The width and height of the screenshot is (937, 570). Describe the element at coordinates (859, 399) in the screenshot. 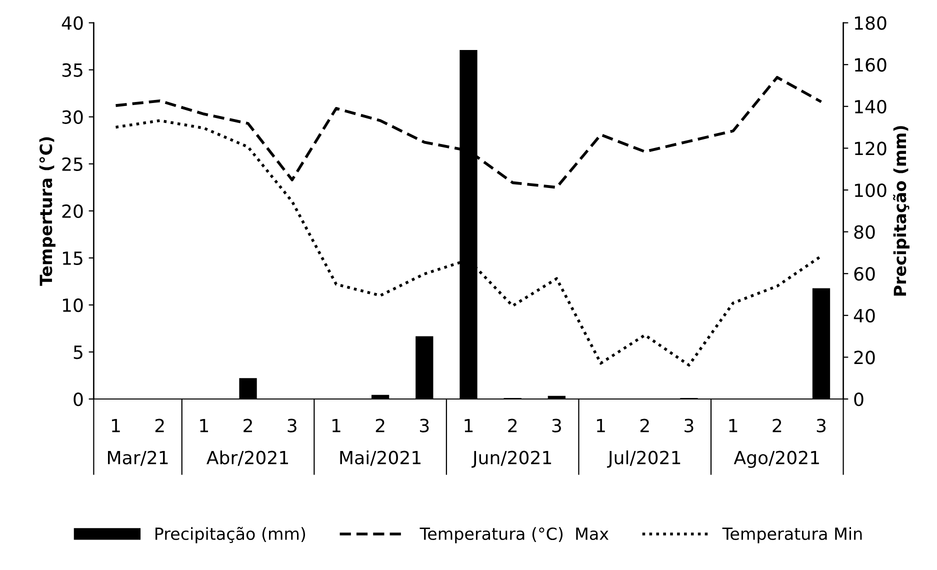

I see `y2-tick-label: 0` at that location.